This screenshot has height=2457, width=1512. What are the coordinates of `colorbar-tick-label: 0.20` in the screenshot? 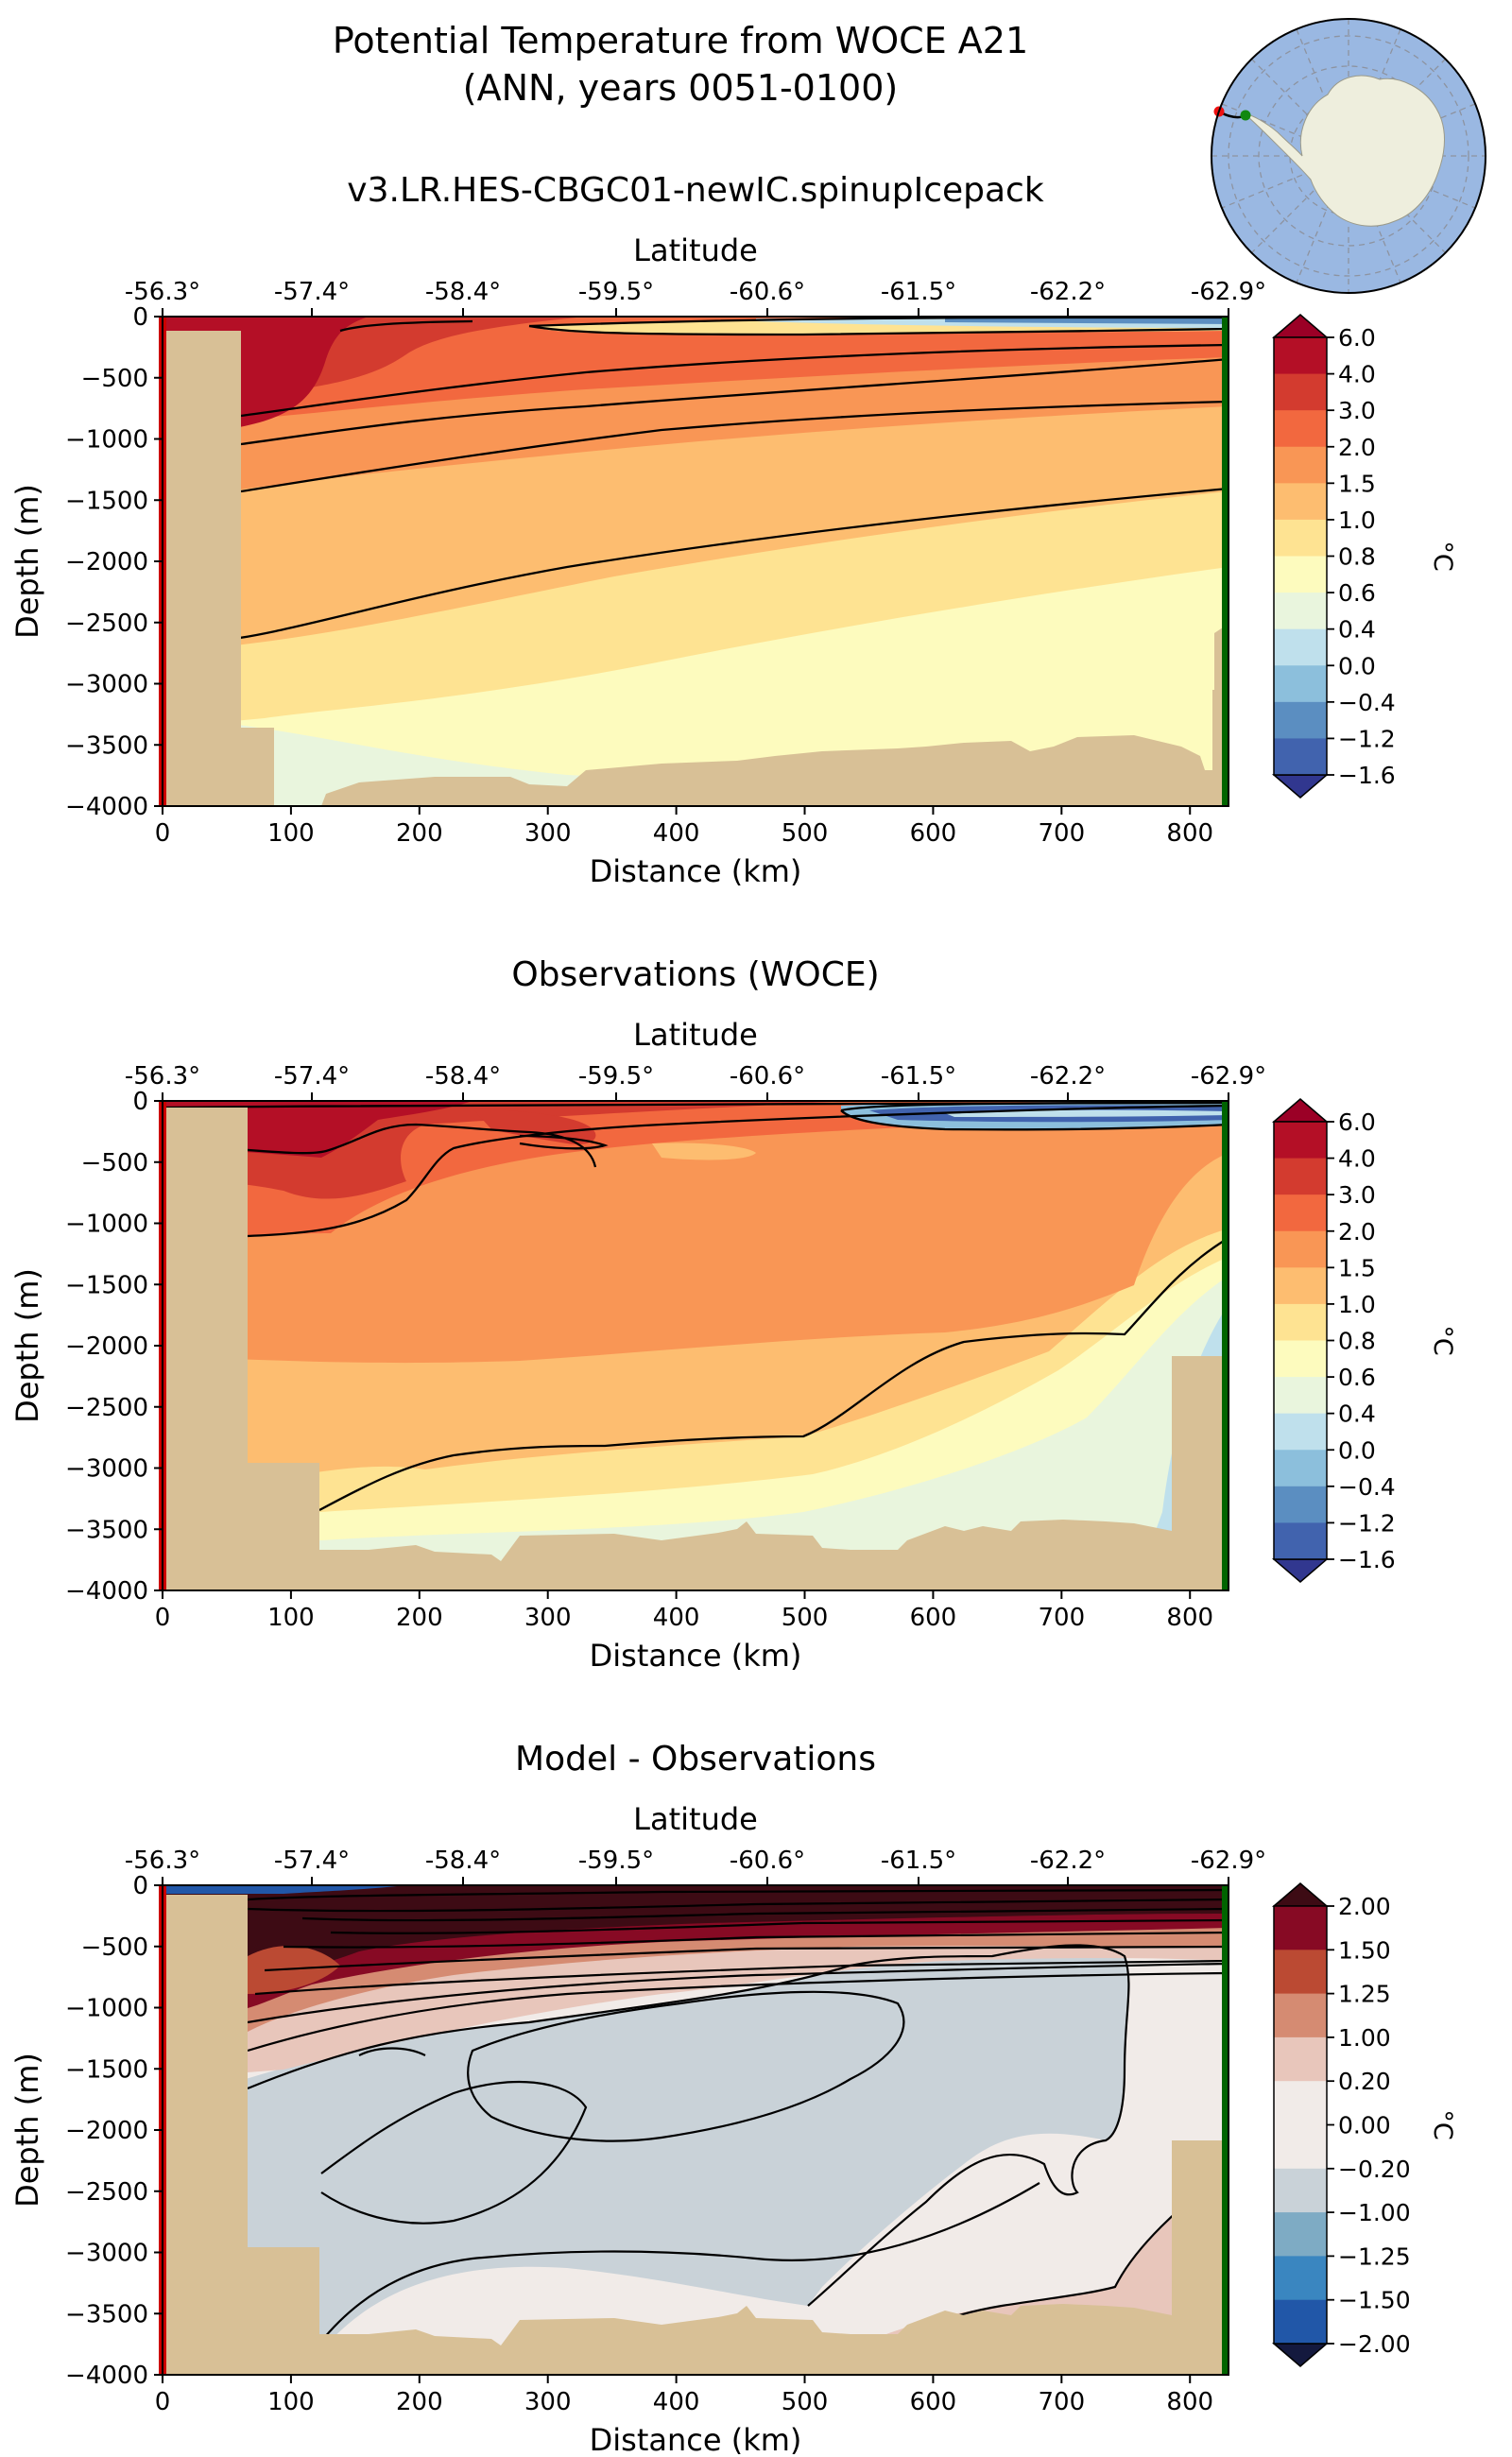 It's located at (1364, 2081).